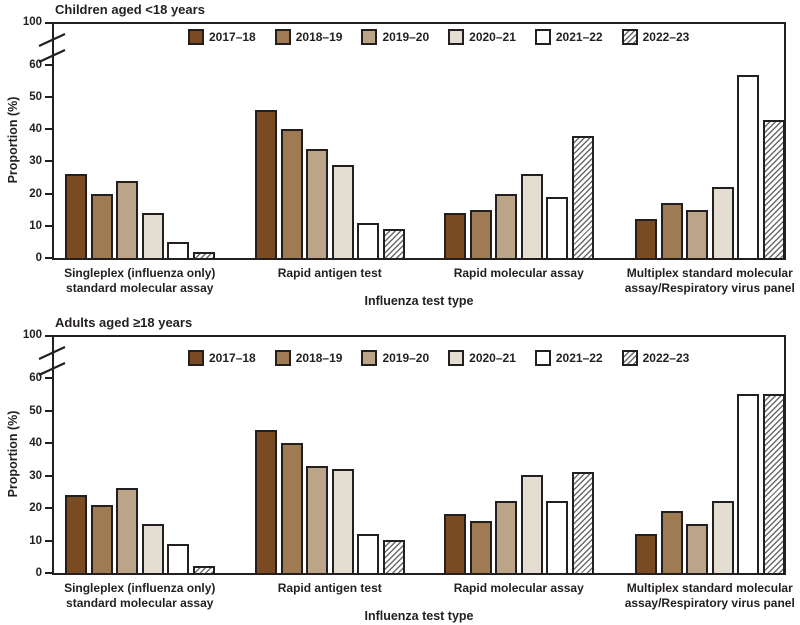  I want to click on legend-swatch-hatch, so click(629, 358).